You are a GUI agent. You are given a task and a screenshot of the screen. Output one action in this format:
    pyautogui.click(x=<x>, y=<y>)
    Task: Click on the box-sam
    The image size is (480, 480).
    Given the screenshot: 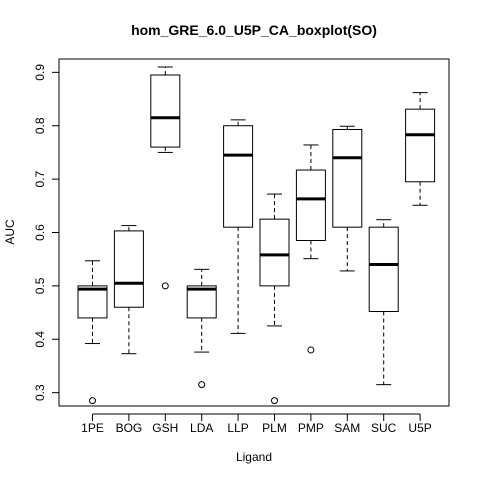 What is the action you would take?
    pyautogui.click(x=347, y=198)
    